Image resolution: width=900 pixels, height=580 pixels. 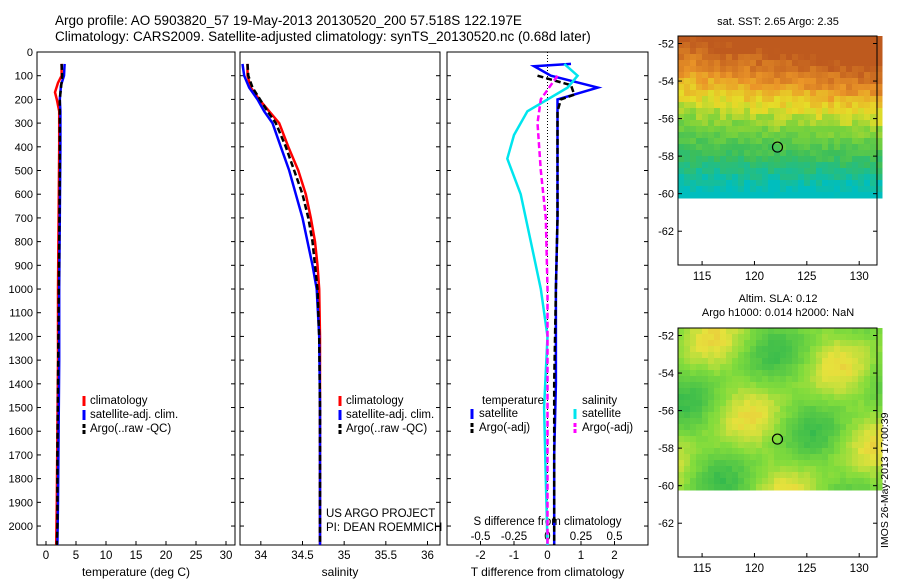 What do you see at coordinates (607, 428) in the screenshot?
I see `legend-label: Argo(-adj)` at bounding box center [607, 428].